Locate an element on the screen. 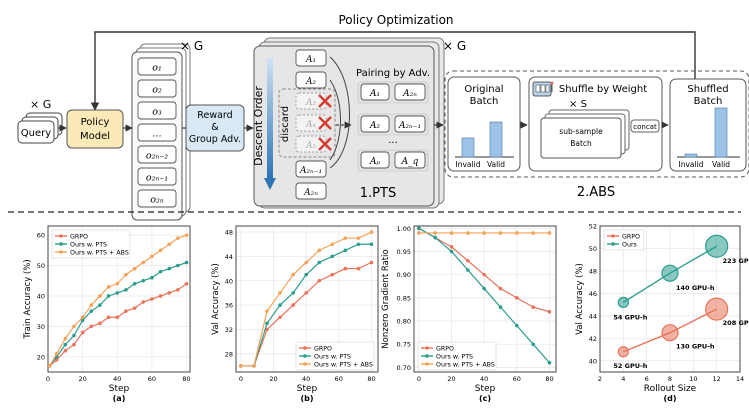  slot-machine-icon is located at coordinates (543, 89).